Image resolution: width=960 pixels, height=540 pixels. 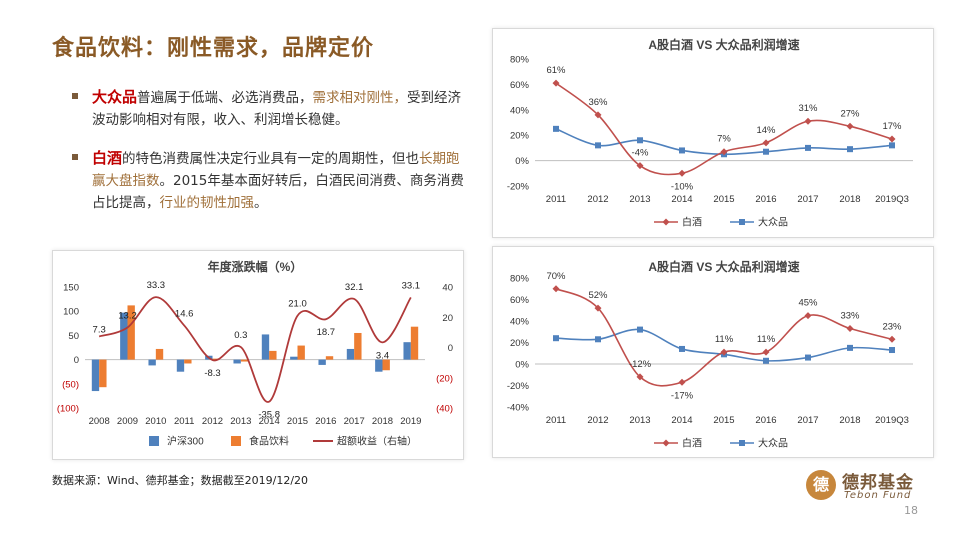 I want to click on y-tick-label-right: 0, so click(x=450, y=348).